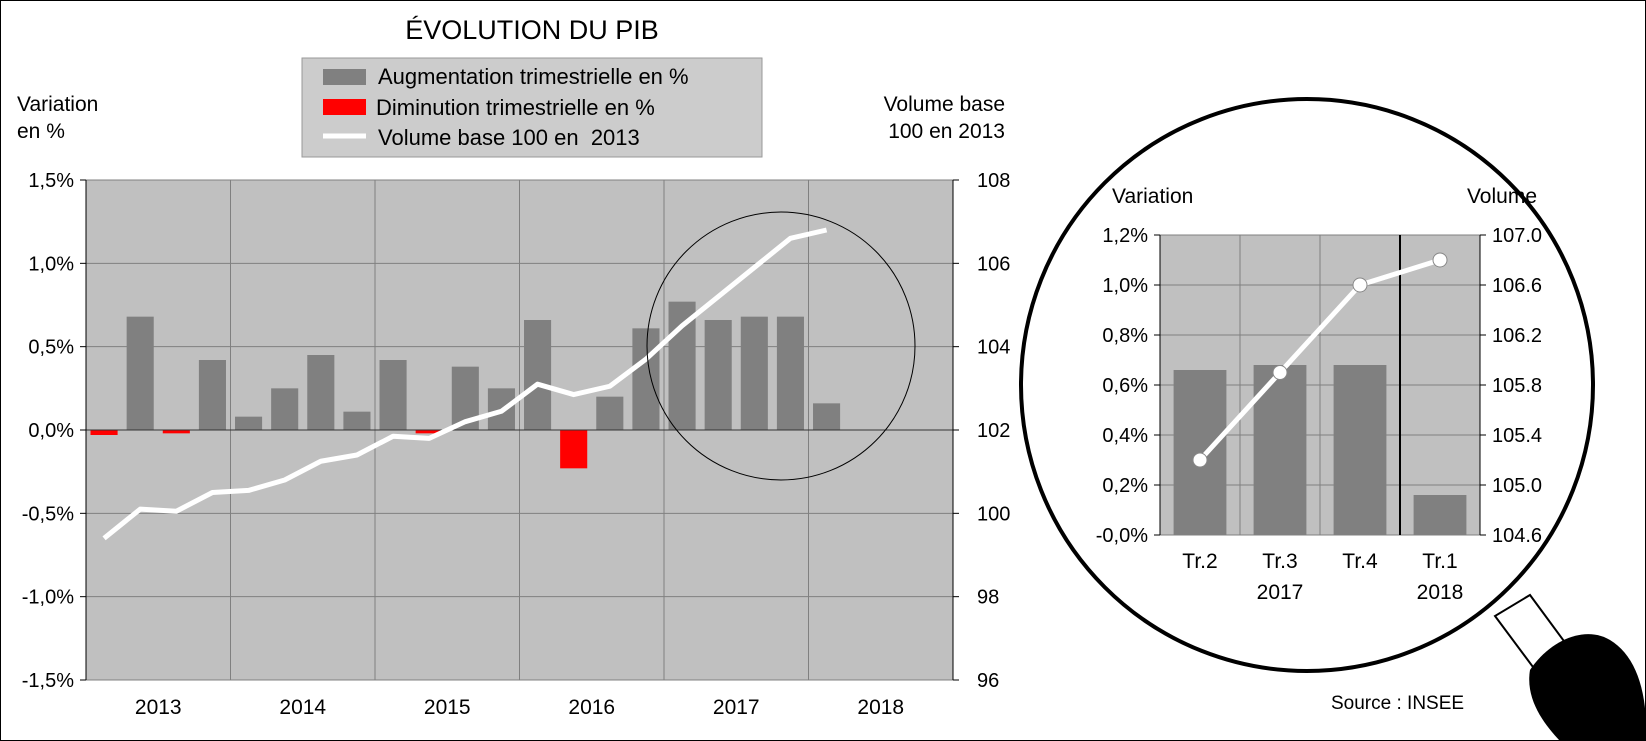  I want to click on zoom-left-tick-label: 1,2%, so click(1125, 236).